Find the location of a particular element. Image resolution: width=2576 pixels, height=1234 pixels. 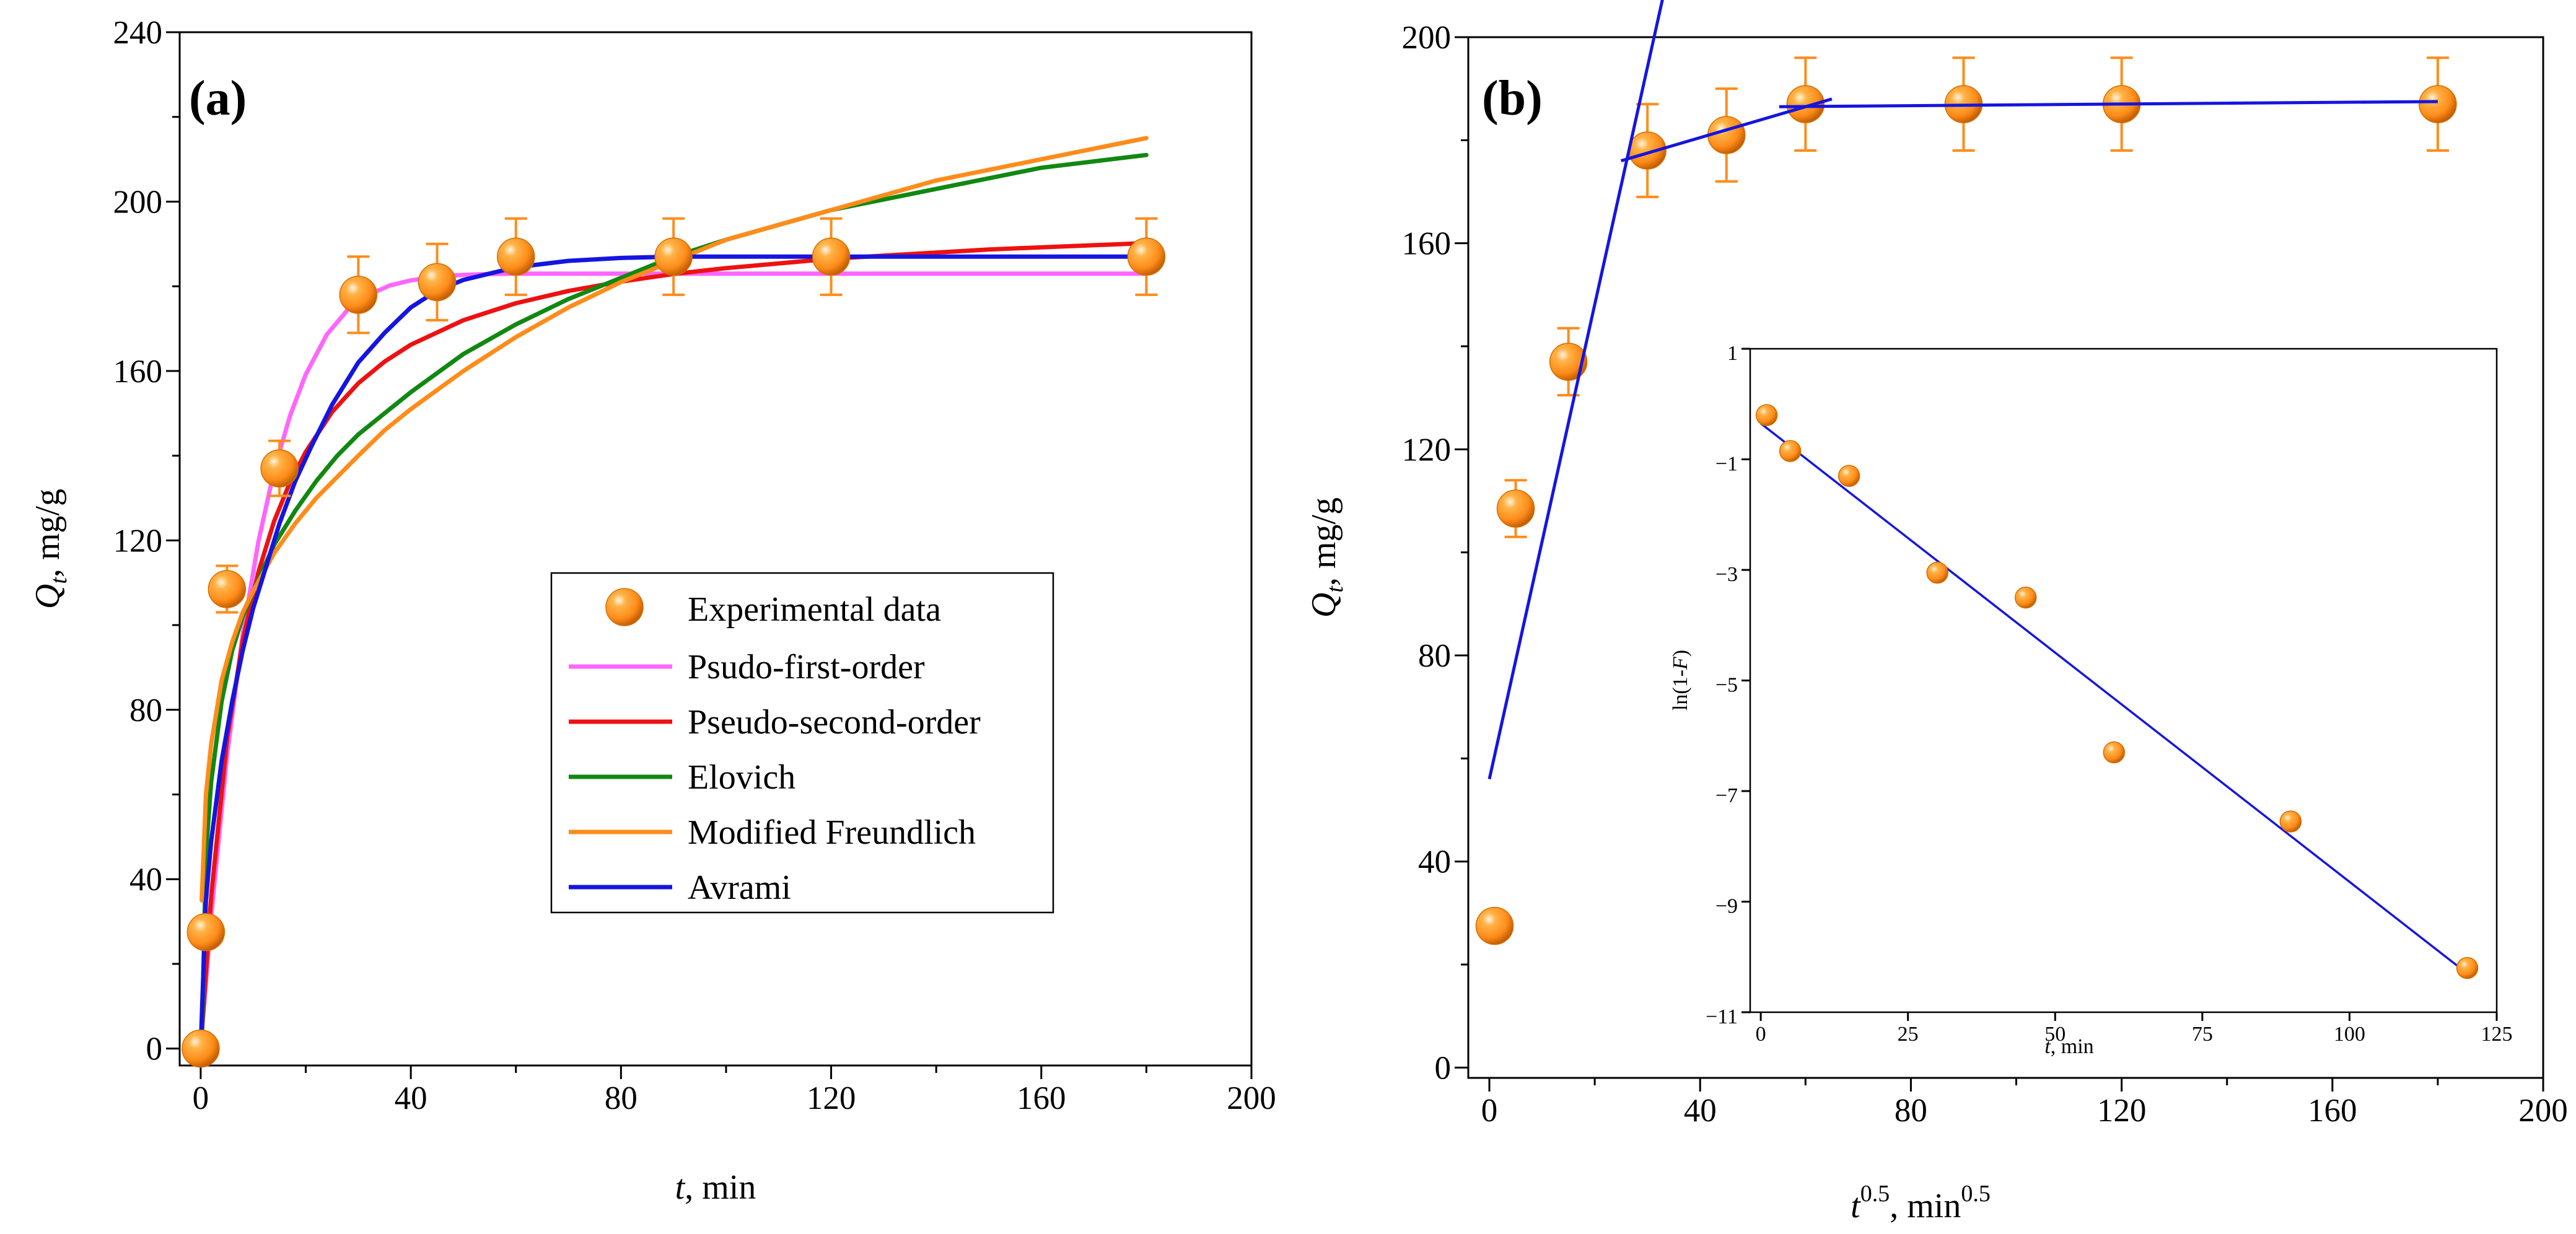

y-tick-label: −5 is located at coordinates (1726, 686).